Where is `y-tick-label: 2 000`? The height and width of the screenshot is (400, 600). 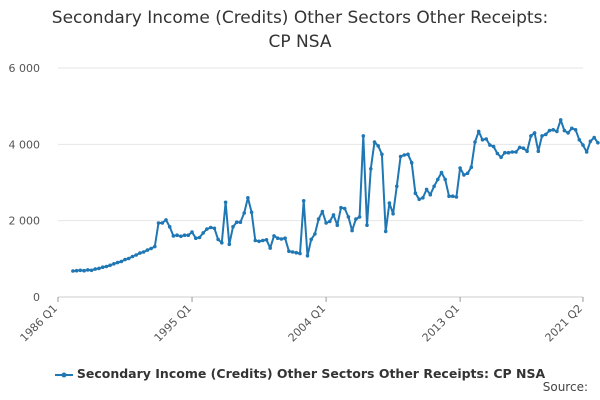
y-tick-label: 2 000 is located at coordinates (25, 221).